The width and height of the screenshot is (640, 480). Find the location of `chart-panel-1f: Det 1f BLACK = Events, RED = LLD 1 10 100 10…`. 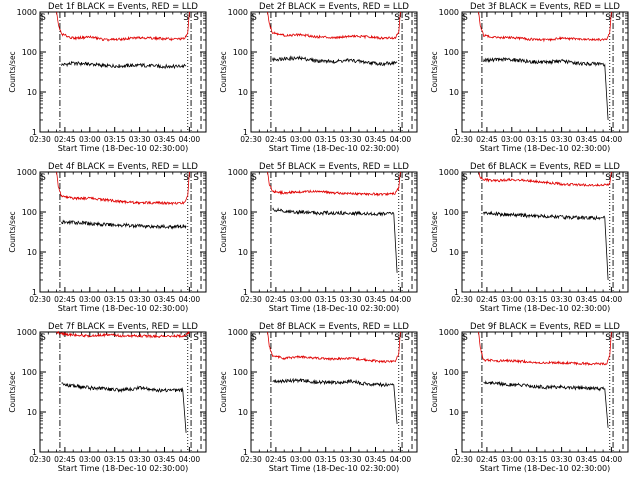

chart-panel-1f: Det 1f BLACK = Events, RED = LLD 1 10 100 10… is located at coordinates (107, 77).